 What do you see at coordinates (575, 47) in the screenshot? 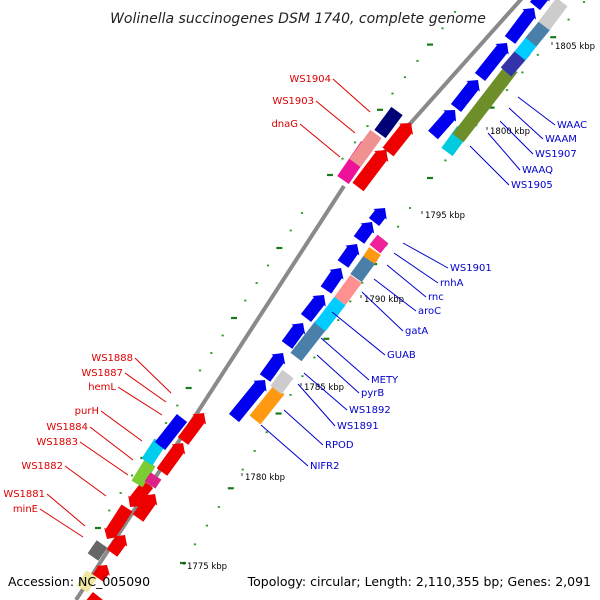
I see `tick-label: 1805 kbp` at bounding box center [575, 47].